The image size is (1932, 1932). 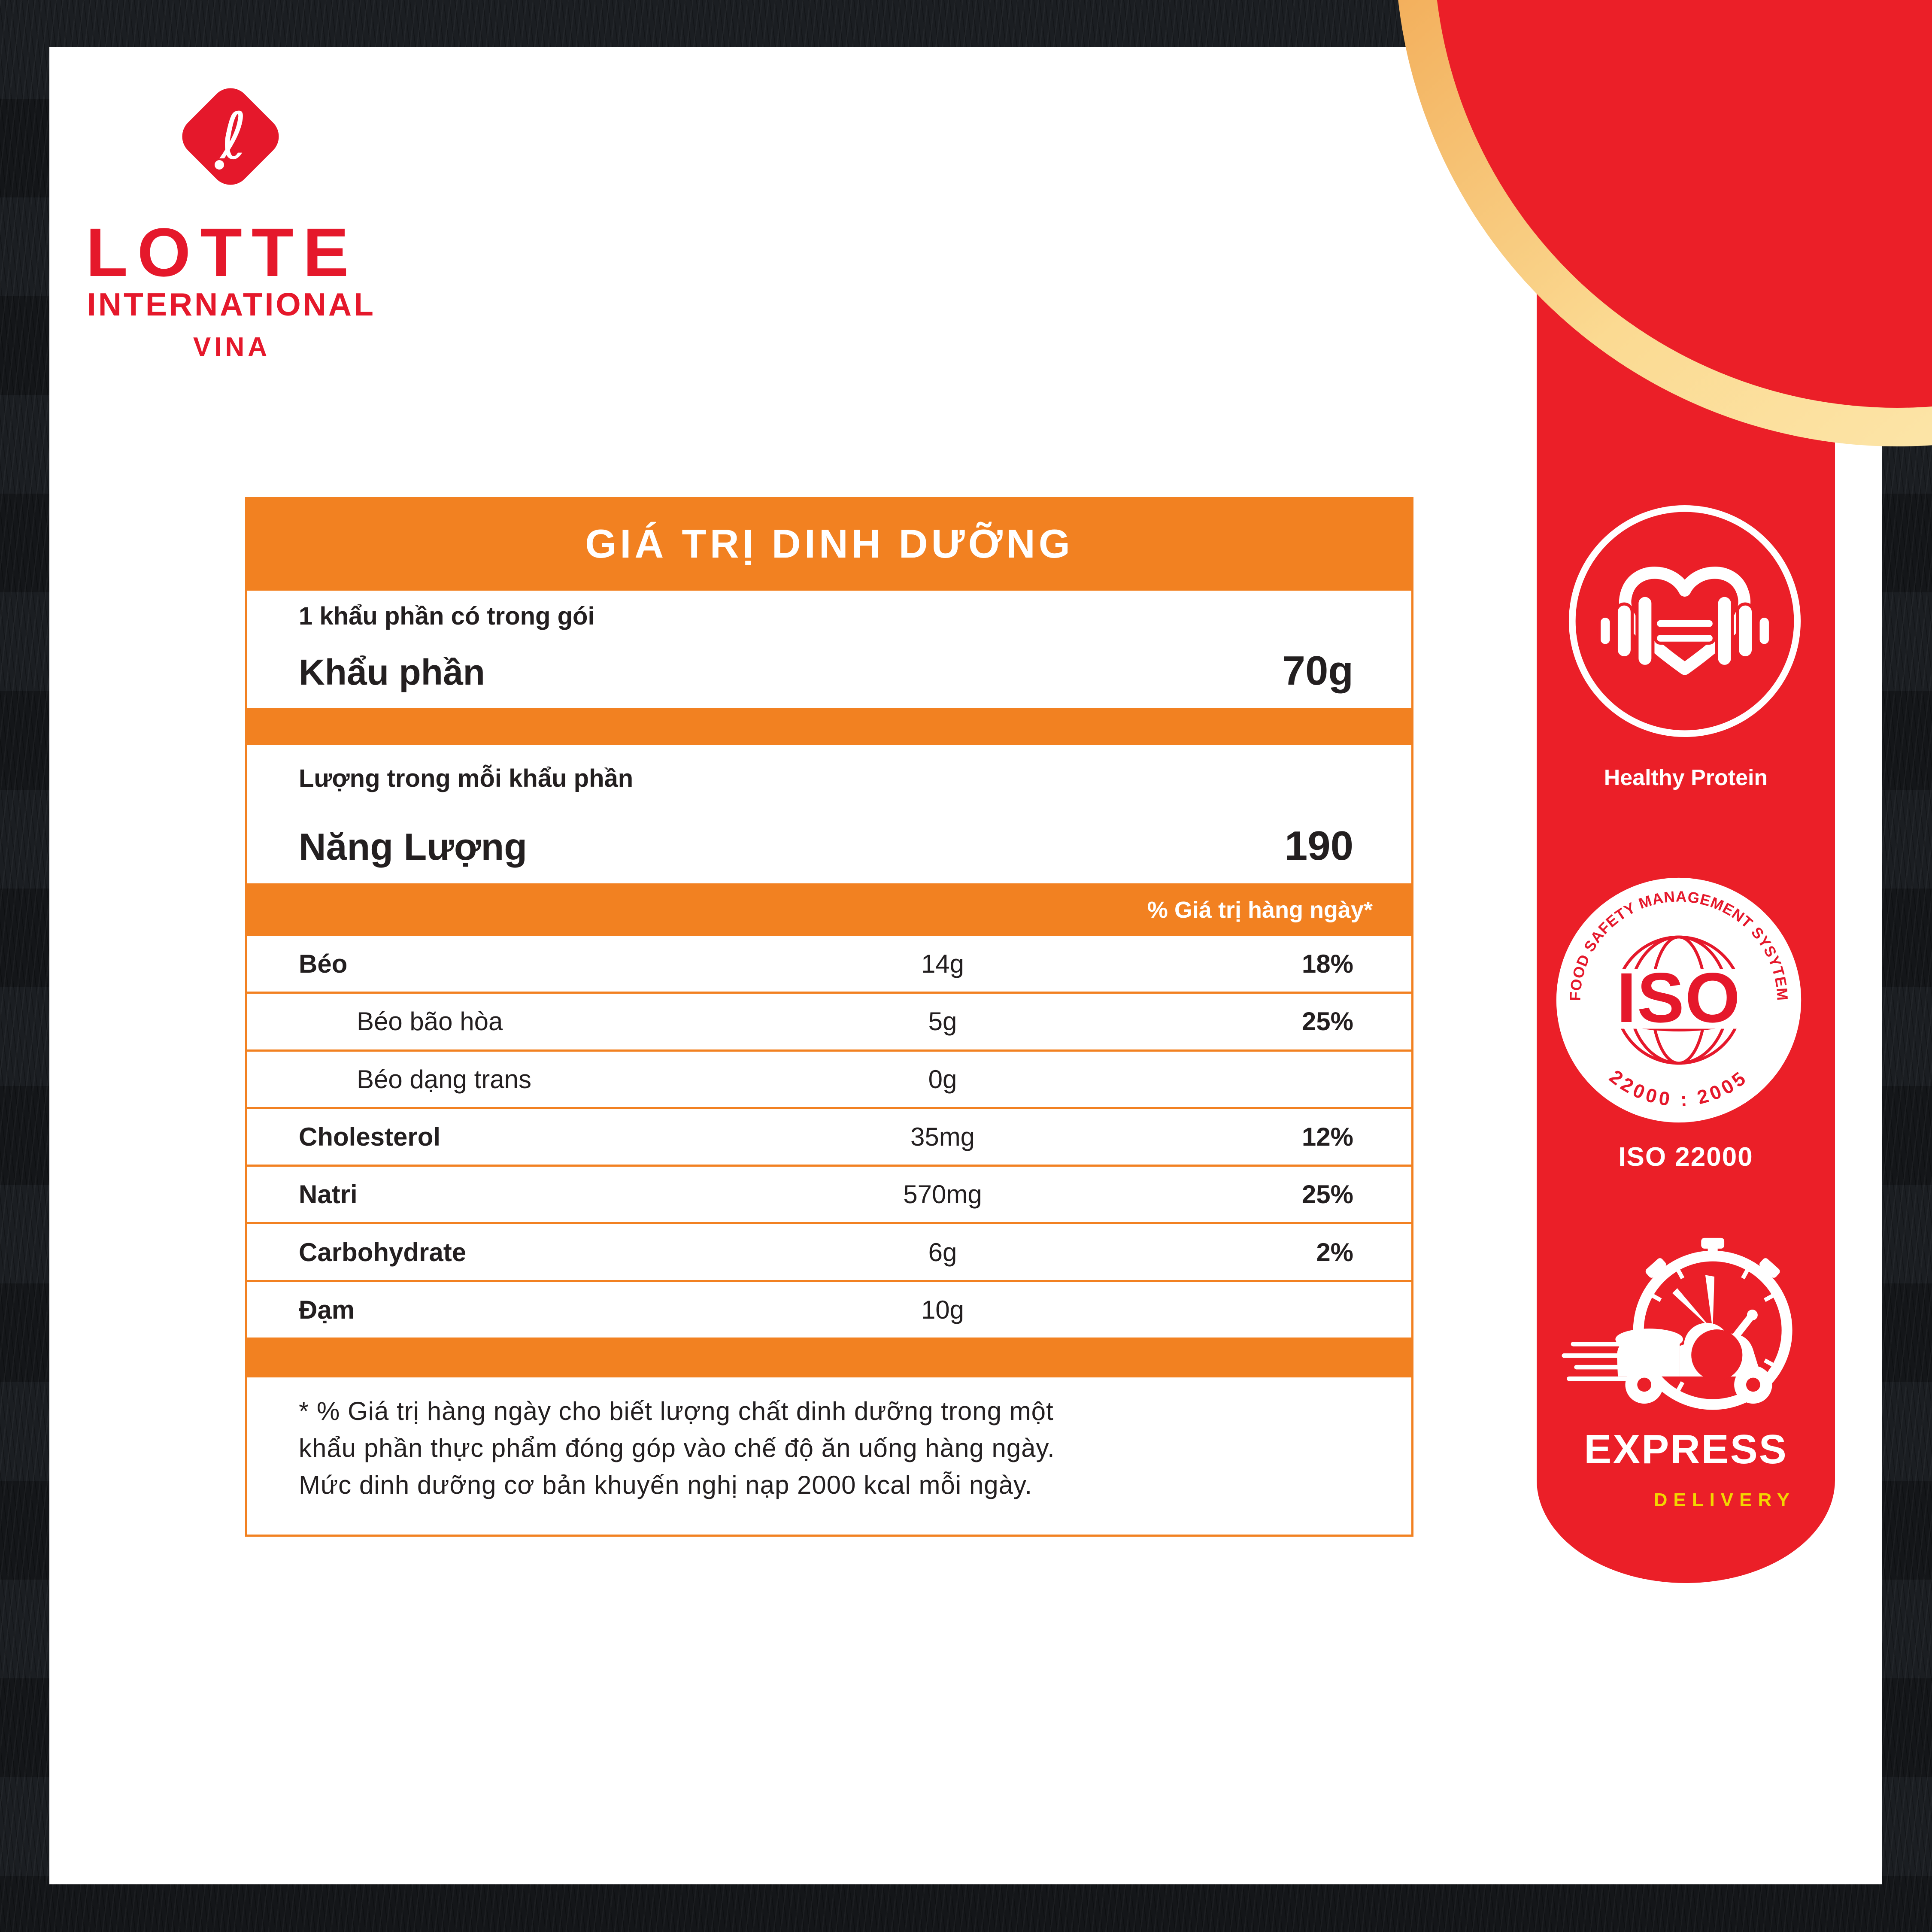 I want to click on lotte-logo-dot, so click(x=219, y=165).